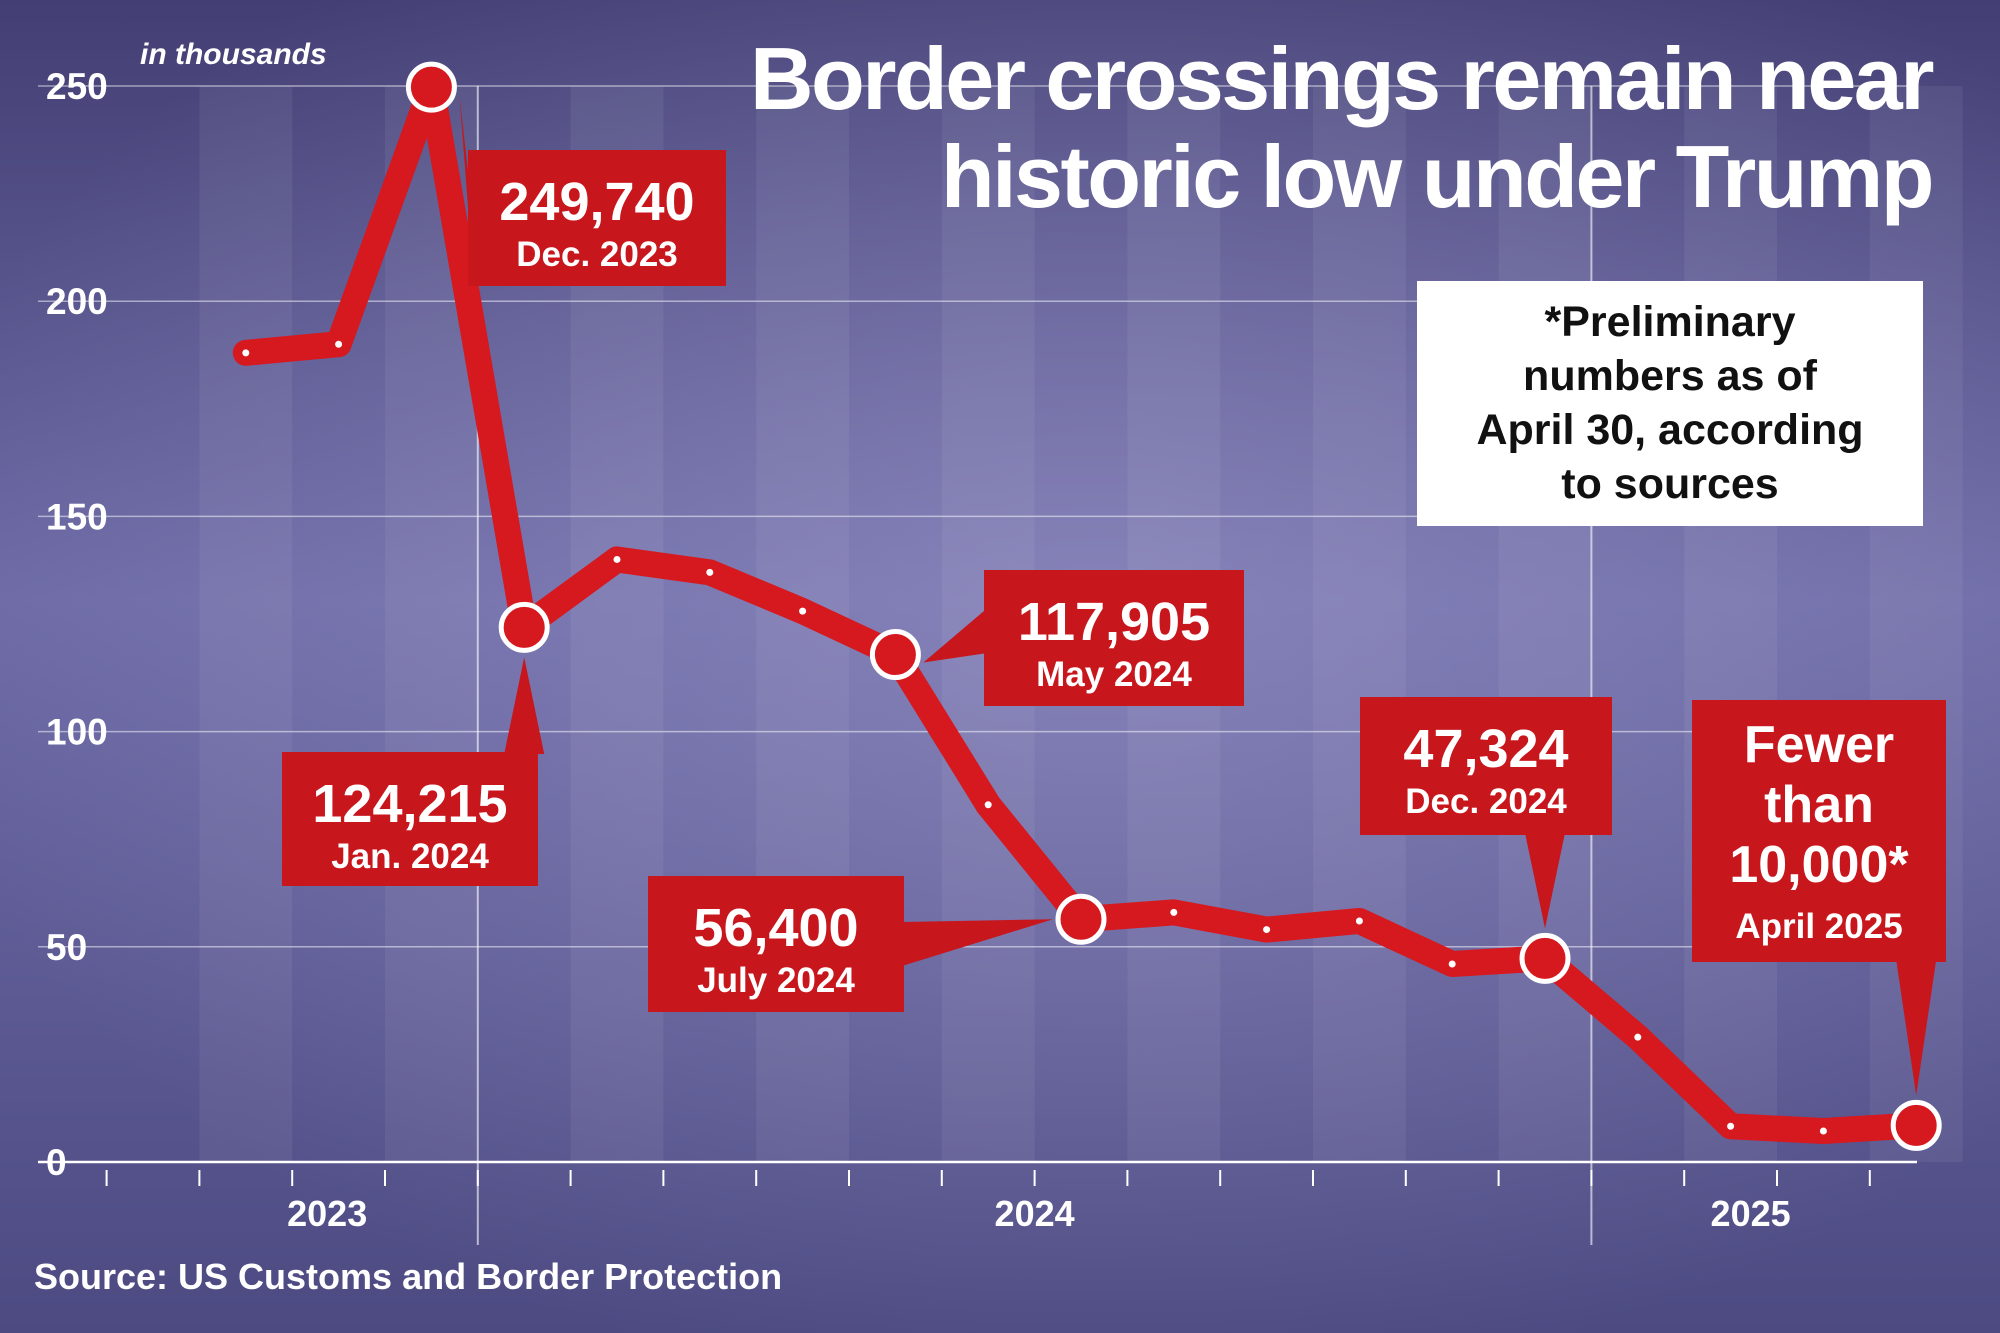  What do you see at coordinates (1819, 745) in the screenshot?
I see `callout-value: Fewer` at bounding box center [1819, 745].